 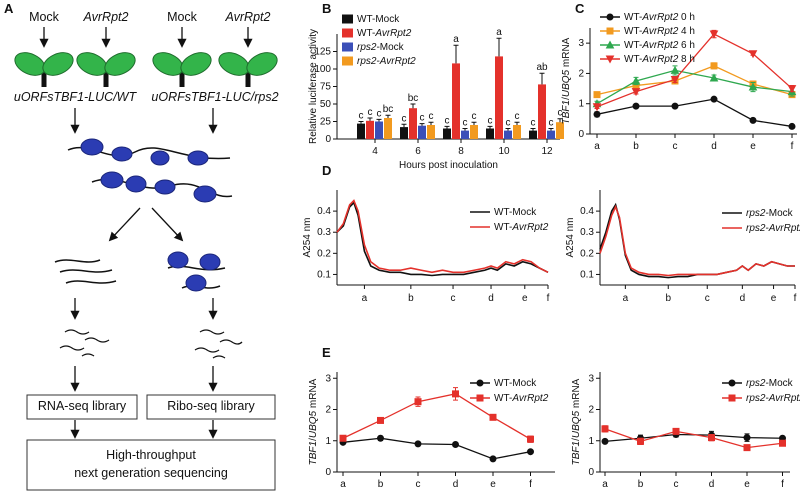 I want to click on legend-label: rps2-AvrRpt2, so click(x=386, y=61).